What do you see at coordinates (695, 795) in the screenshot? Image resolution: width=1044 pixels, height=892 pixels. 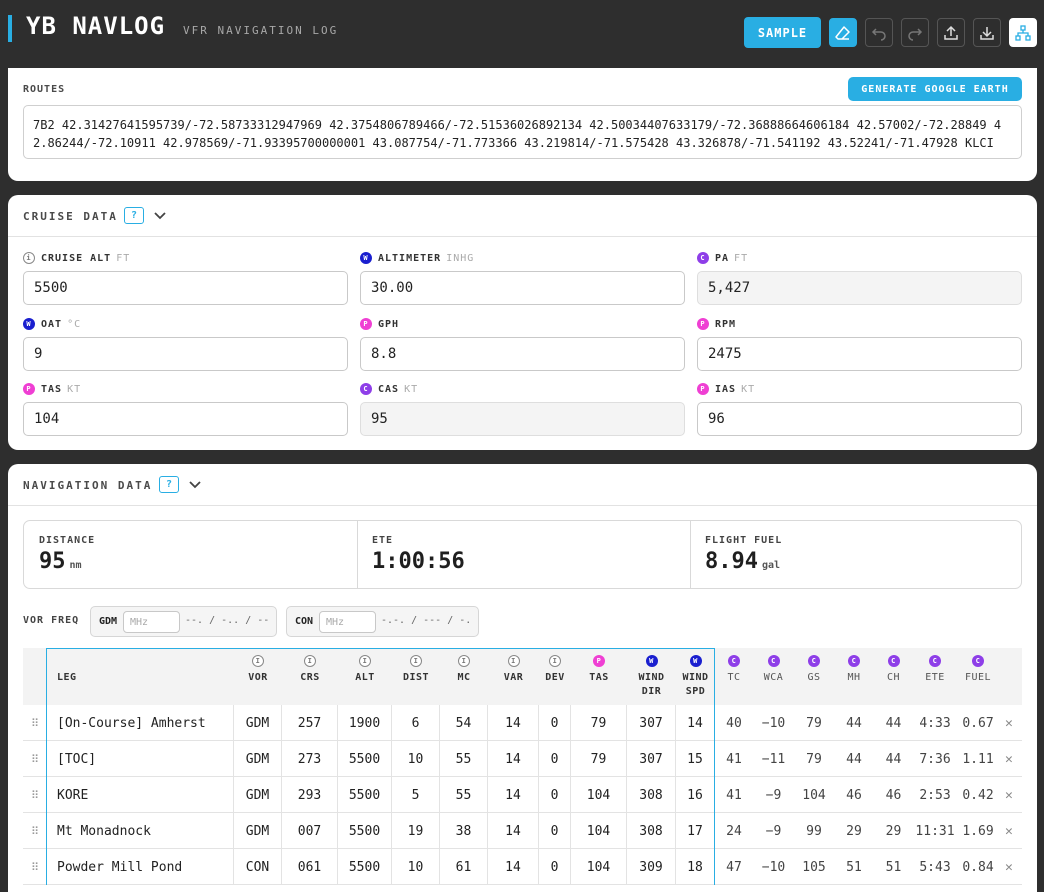 I see `cell-wspd: 16` at bounding box center [695, 795].